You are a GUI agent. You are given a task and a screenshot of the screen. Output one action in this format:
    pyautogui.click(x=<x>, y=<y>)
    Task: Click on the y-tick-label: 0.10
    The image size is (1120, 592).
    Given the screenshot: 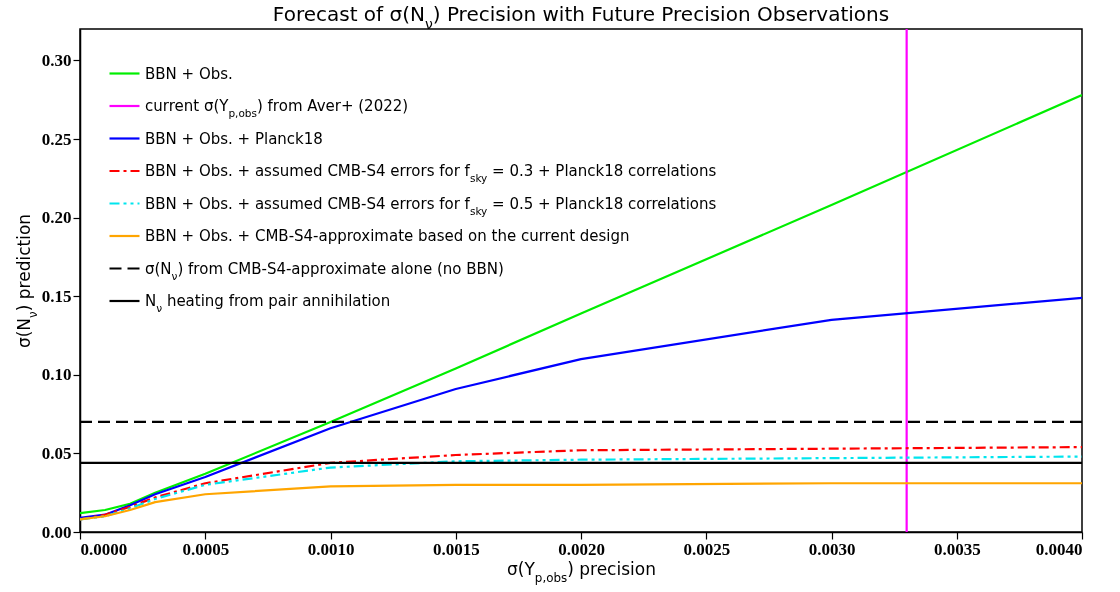 What is the action you would take?
    pyautogui.click(x=56, y=375)
    